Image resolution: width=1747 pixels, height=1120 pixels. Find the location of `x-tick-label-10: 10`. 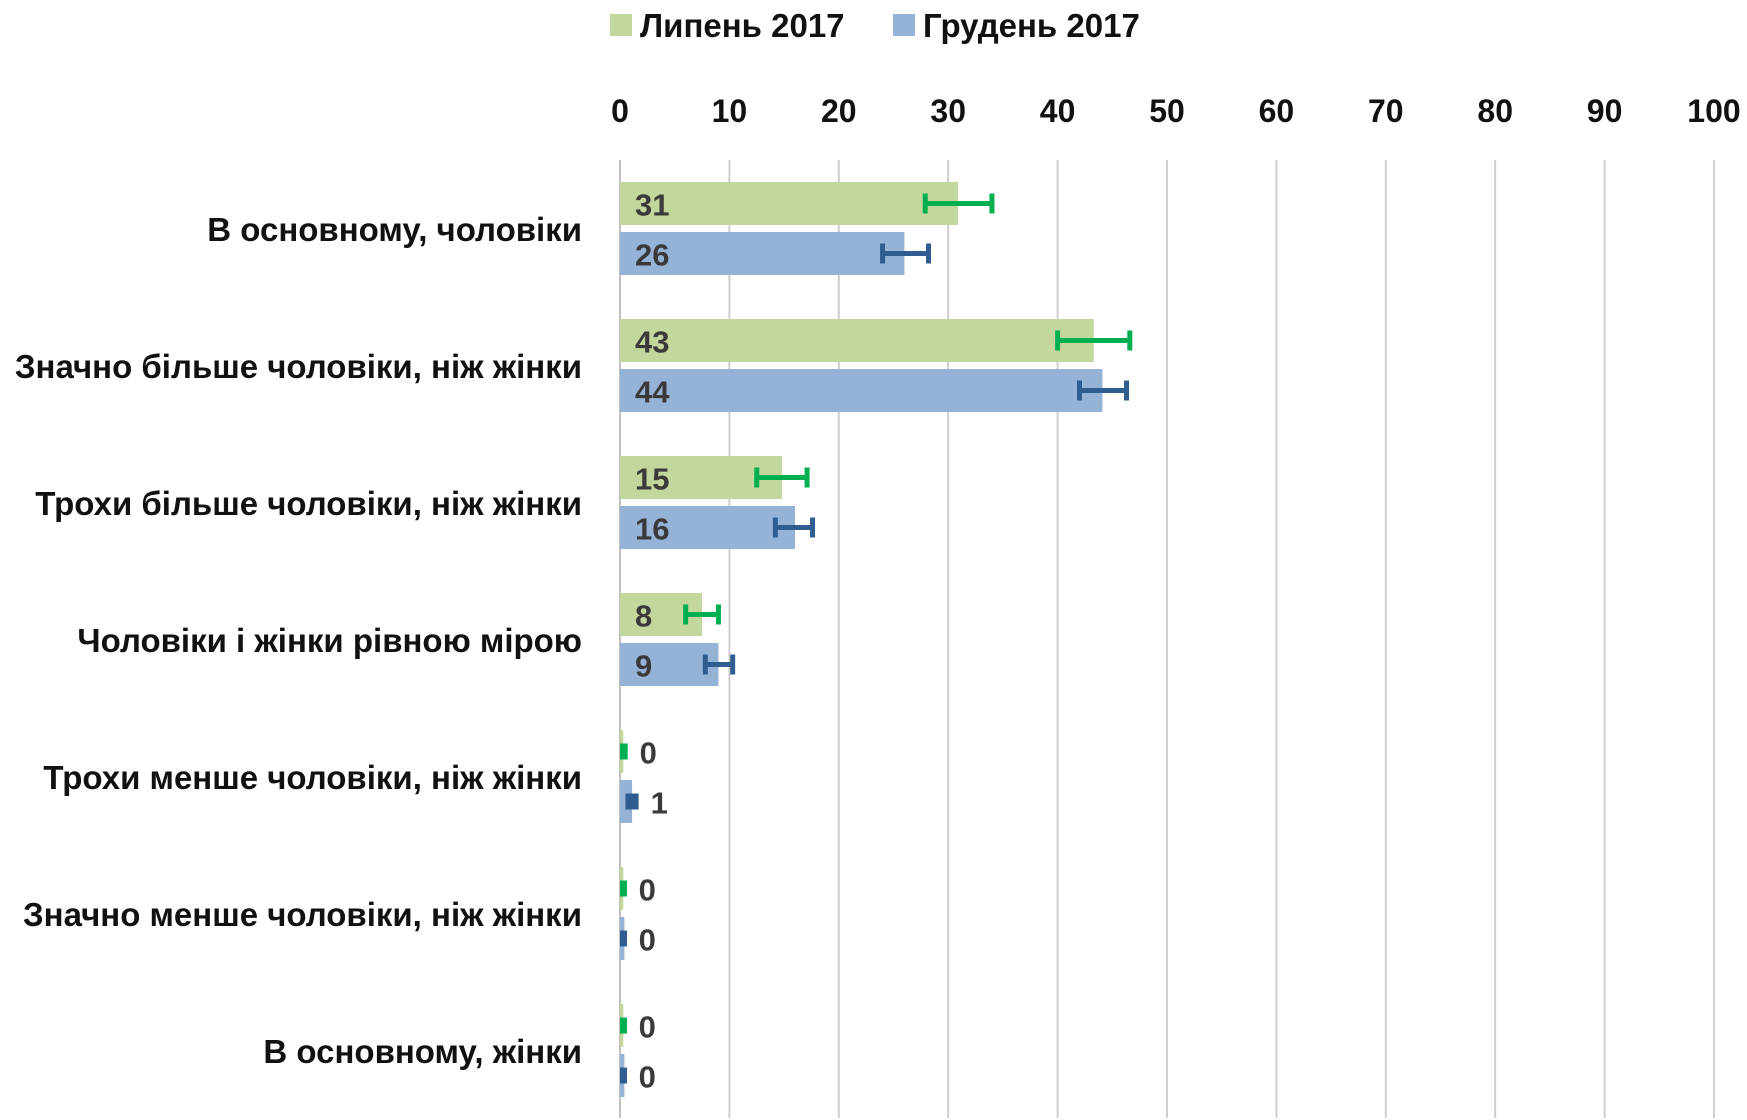

x-tick-label-10: 10 is located at coordinates (730, 111).